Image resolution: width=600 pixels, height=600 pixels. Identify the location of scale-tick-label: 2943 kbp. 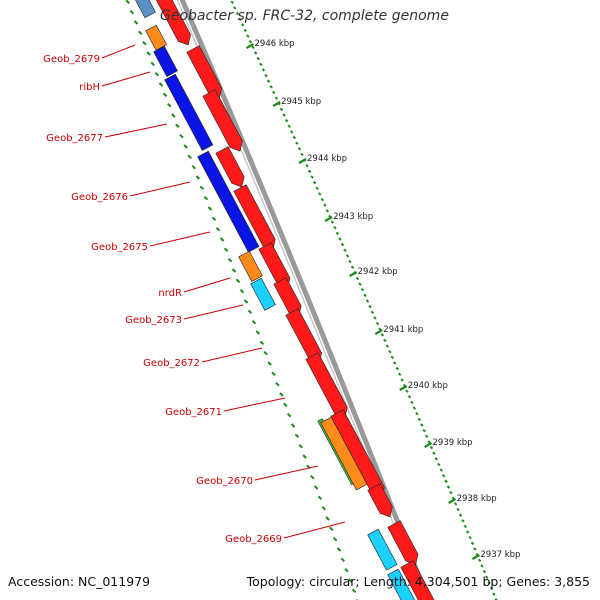
(353, 217).